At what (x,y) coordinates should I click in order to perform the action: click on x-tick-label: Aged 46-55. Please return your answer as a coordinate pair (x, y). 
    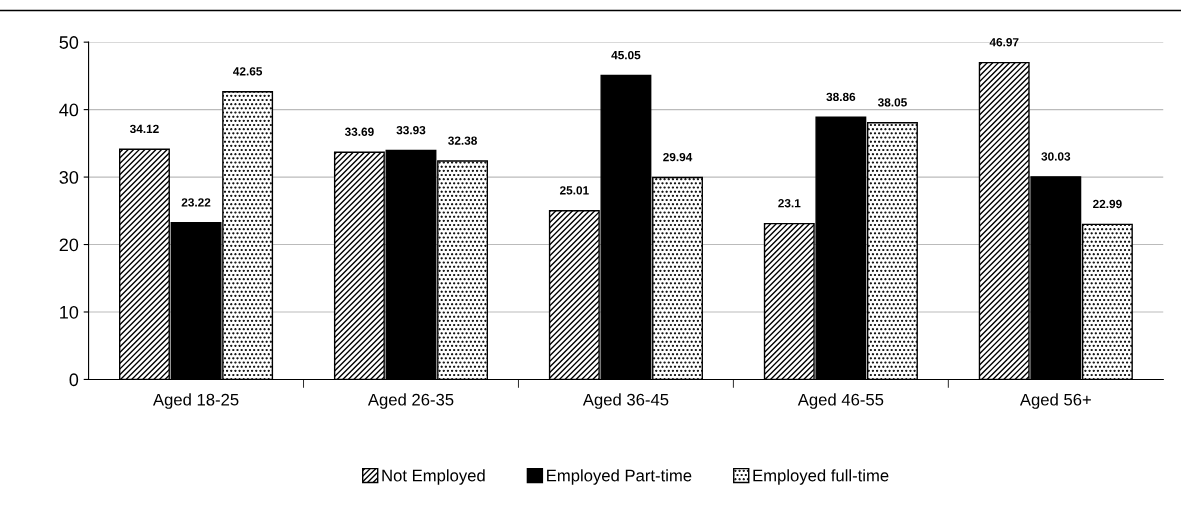
    Looking at the image, I should click on (840, 401).